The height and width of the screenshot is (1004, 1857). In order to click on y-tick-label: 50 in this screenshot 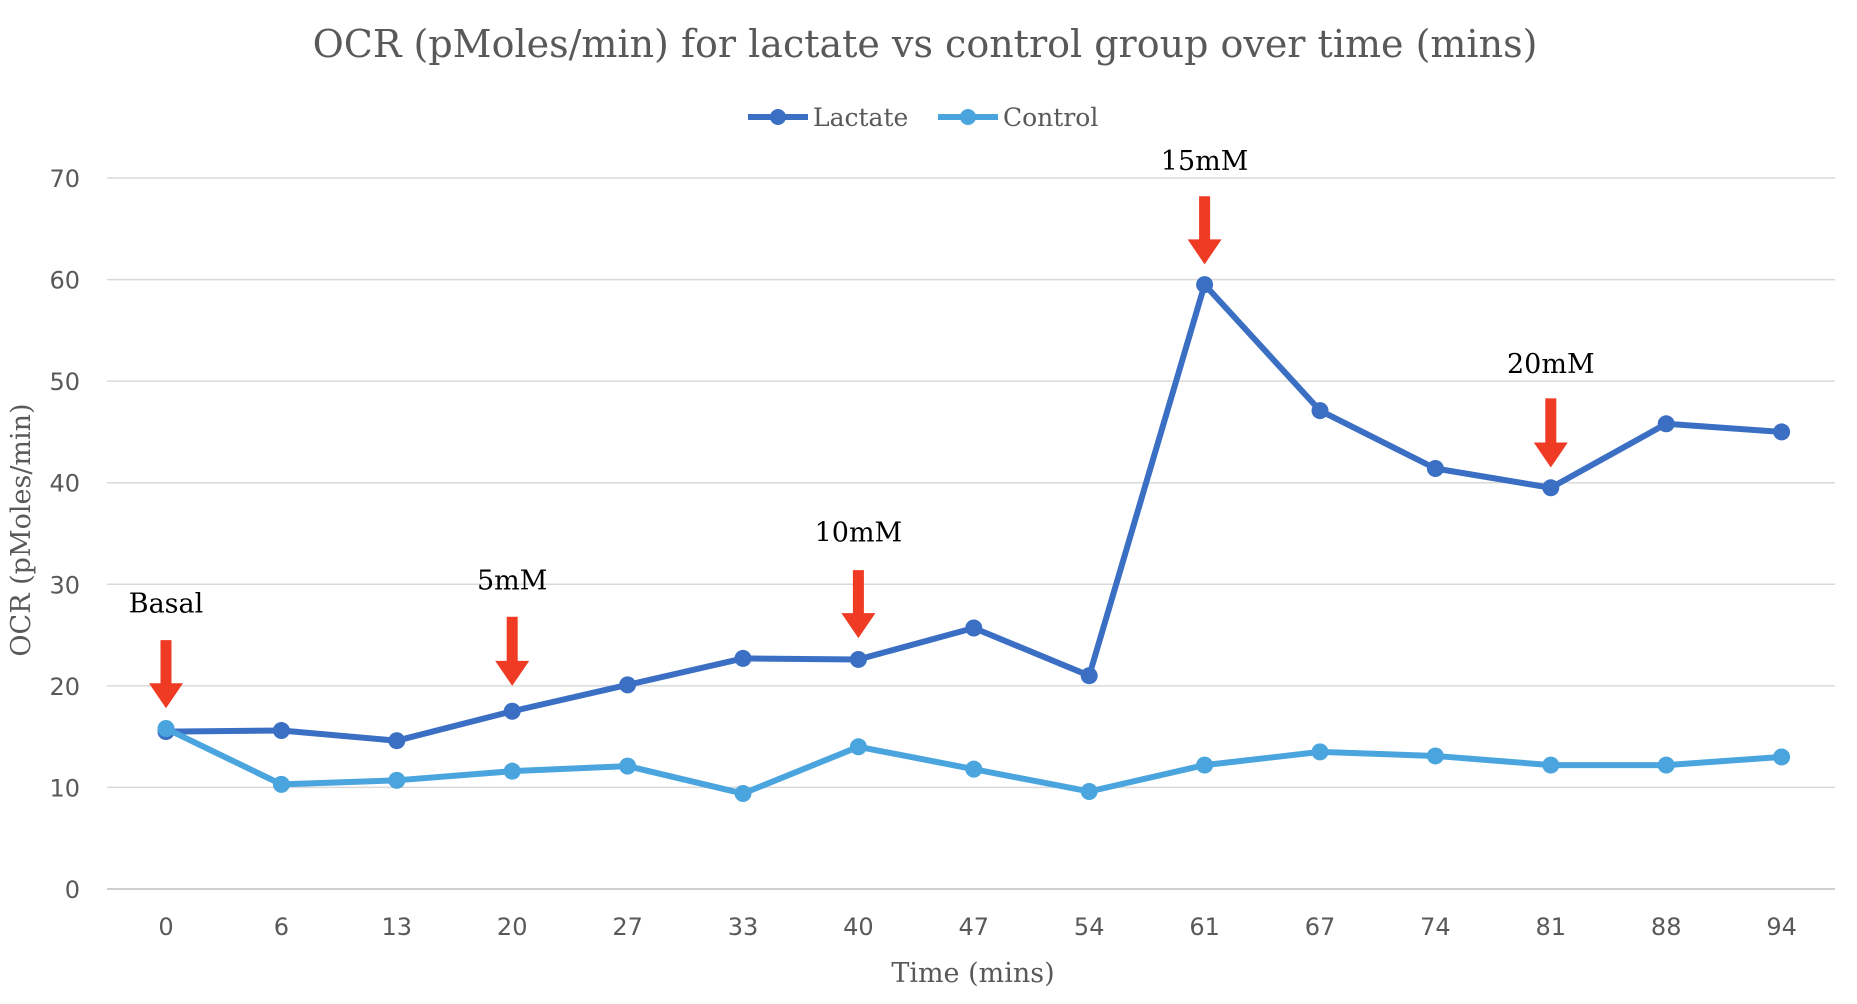, I will do `click(64, 382)`.